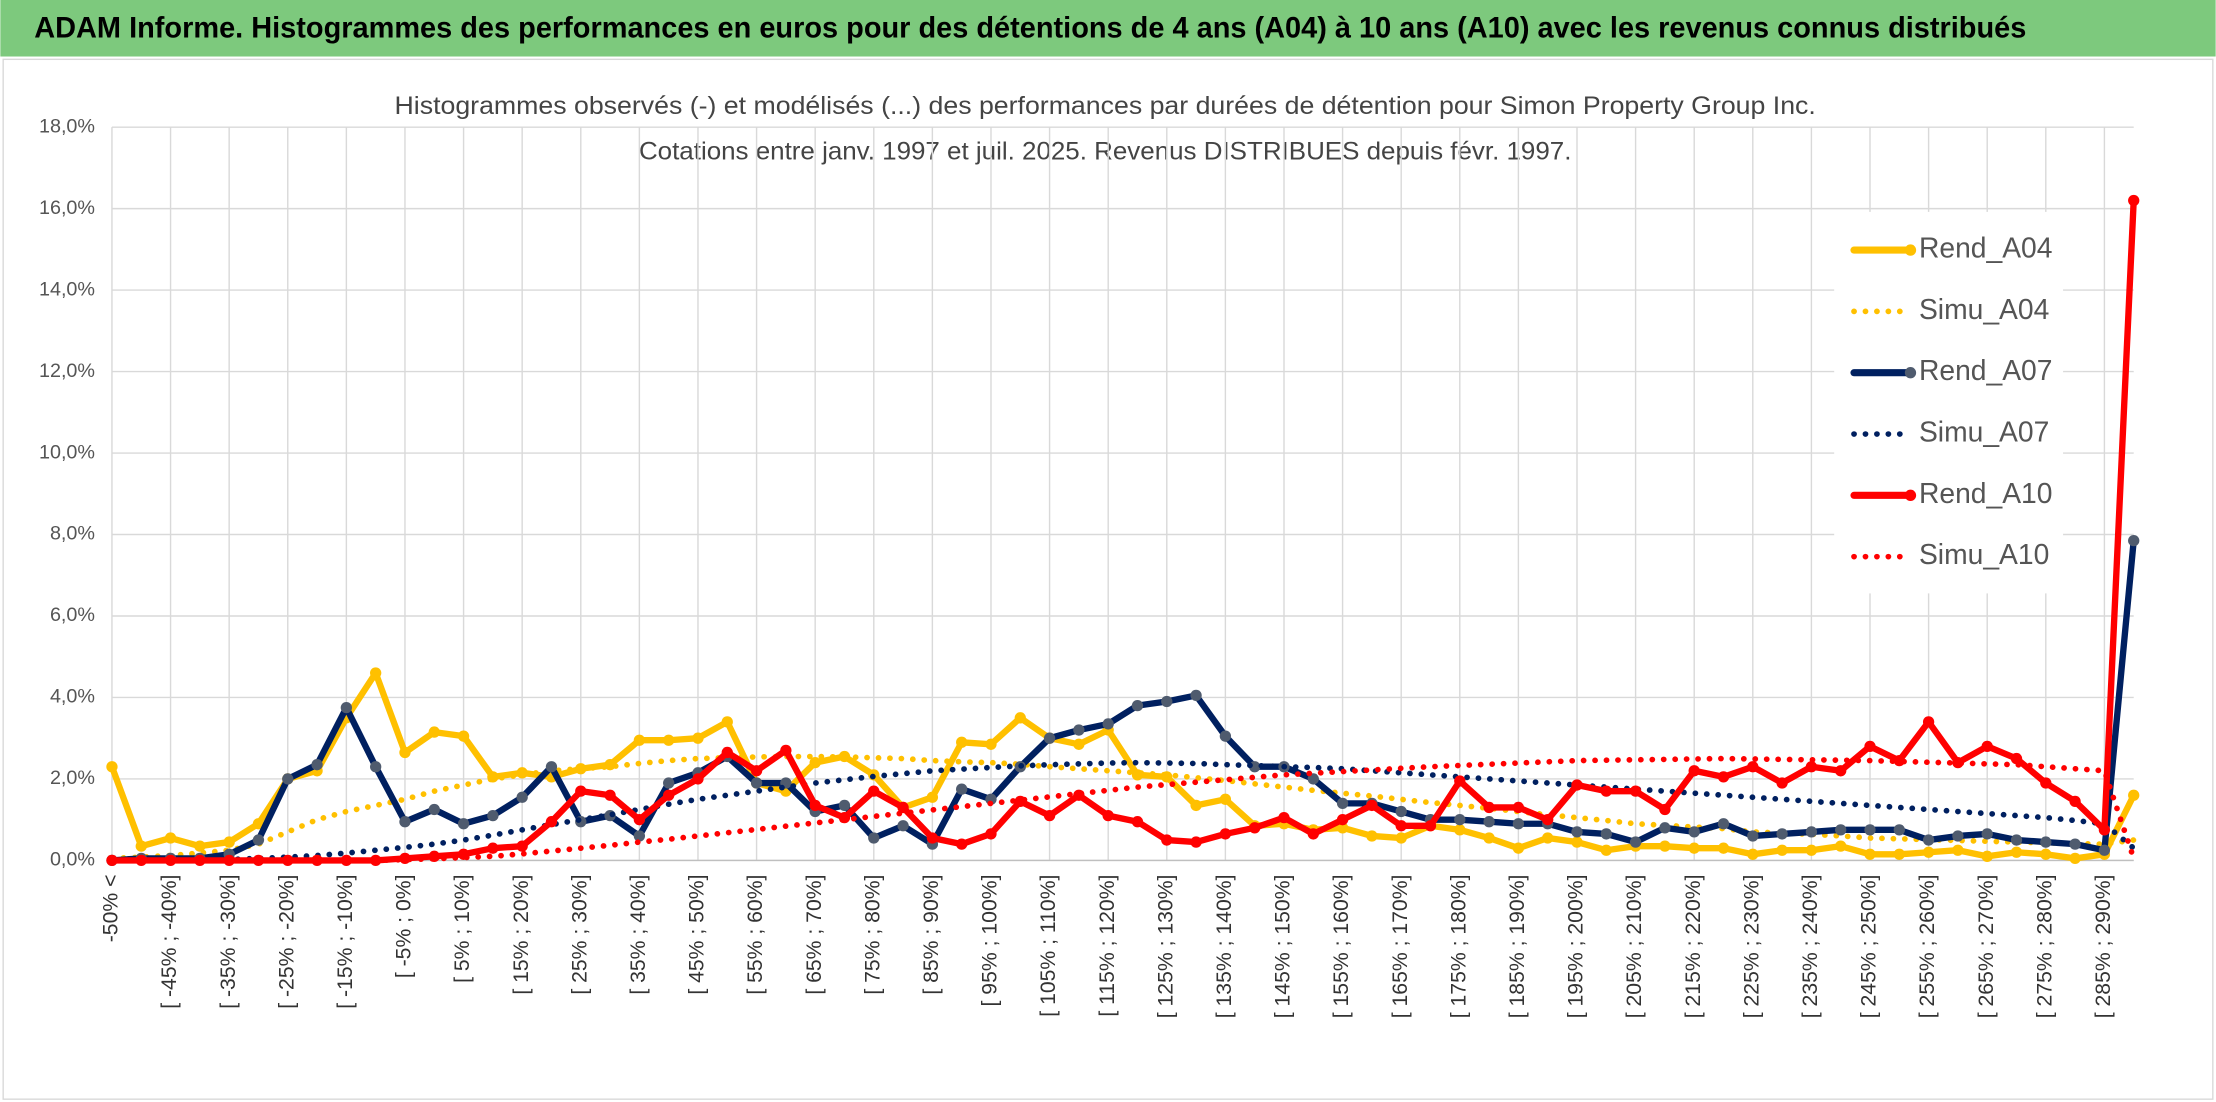 The image size is (2216, 1102). Describe the element at coordinates (1751, 947) in the screenshot. I see `x-tick-label: [ 225% ; 230%]` at that location.